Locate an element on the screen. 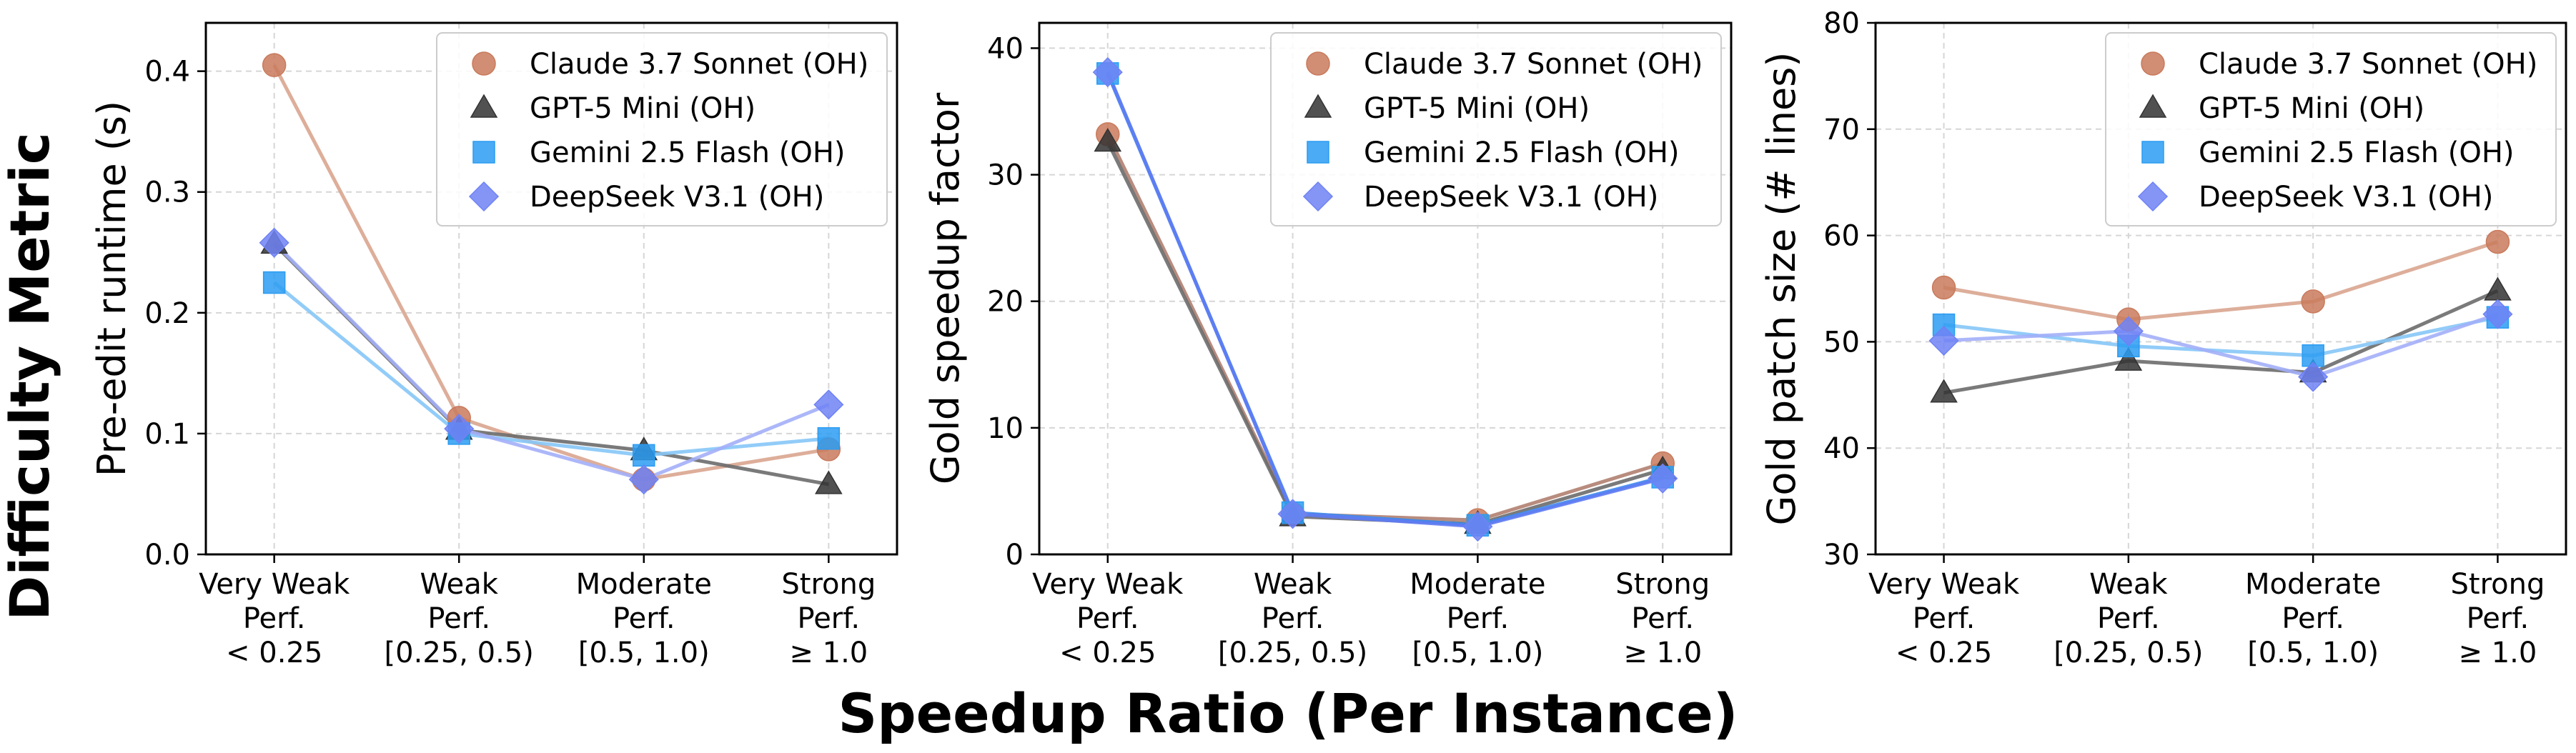  figure-ylabel: Difficulty Metric is located at coordinates (30, 376).